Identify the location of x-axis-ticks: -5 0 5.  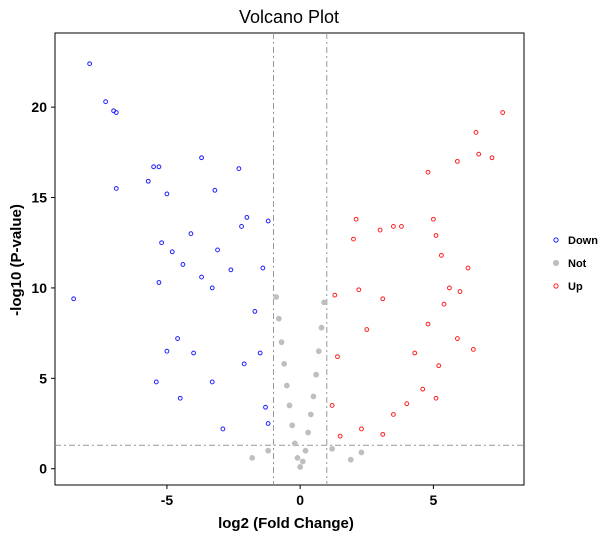
(299, 496).